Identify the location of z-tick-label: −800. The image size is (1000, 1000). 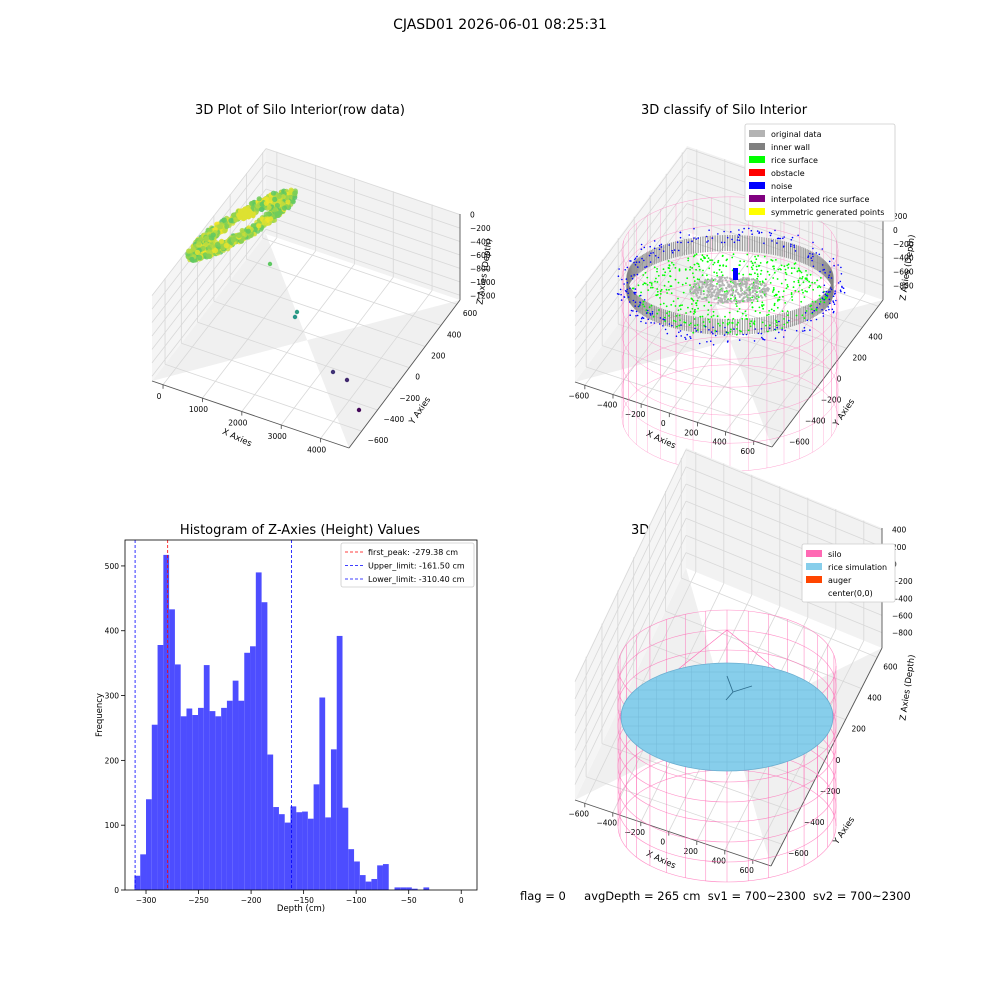
(902, 633).